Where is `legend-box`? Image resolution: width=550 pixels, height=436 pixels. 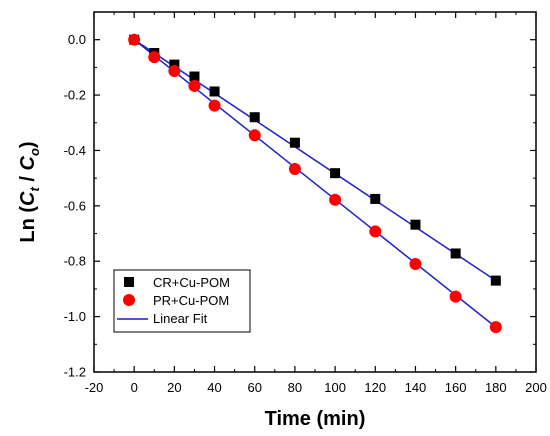
legend-box is located at coordinates (182, 301).